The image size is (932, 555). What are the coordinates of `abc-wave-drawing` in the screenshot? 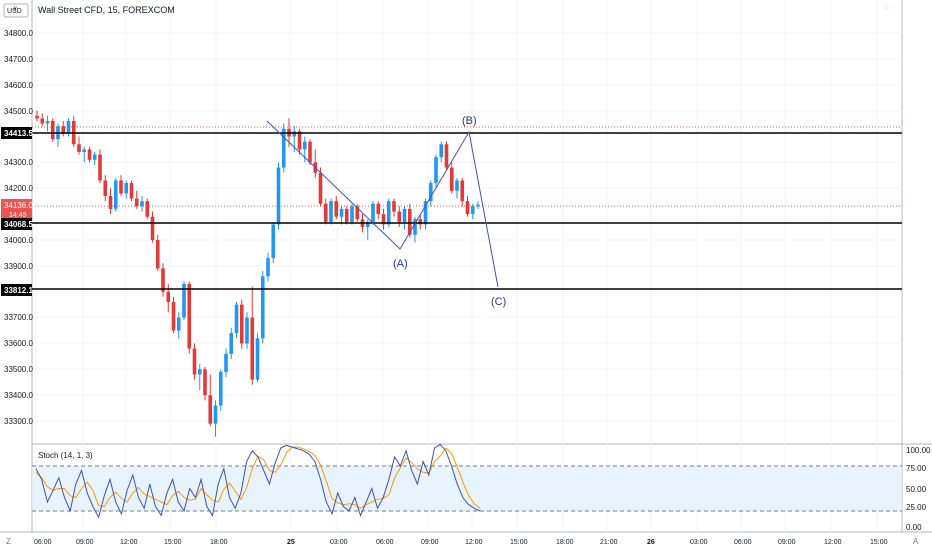 It's located at (382, 204).